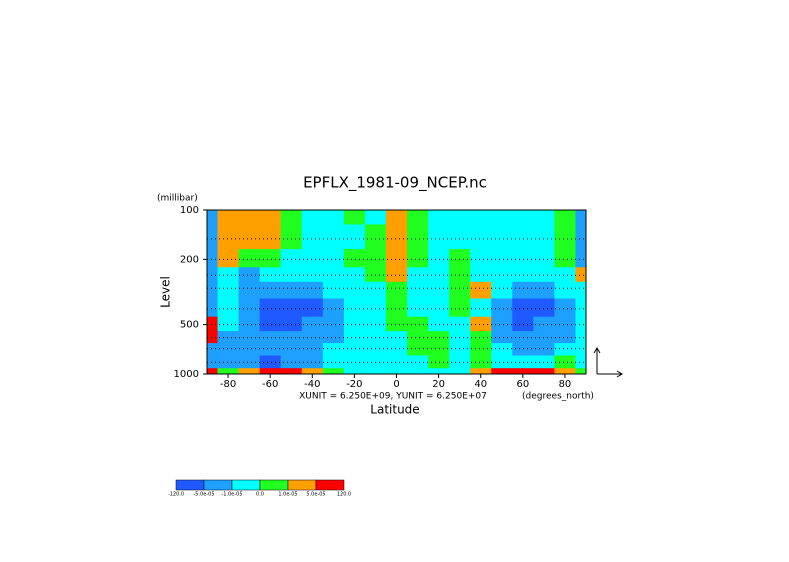  Describe the element at coordinates (177, 199) in the screenshot. I see `y-unit: (millibar)` at that location.